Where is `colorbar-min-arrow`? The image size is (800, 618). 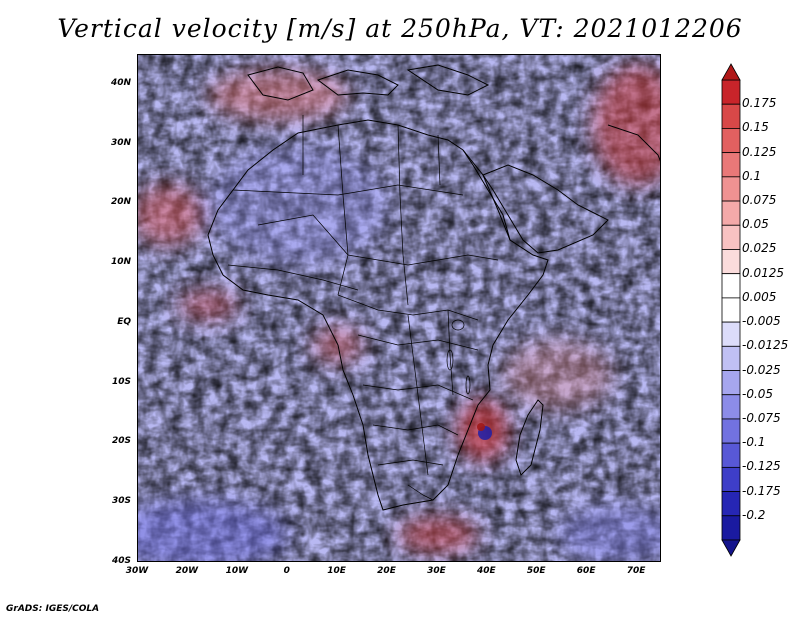
colorbar-min-arrow is located at coordinates (731, 548).